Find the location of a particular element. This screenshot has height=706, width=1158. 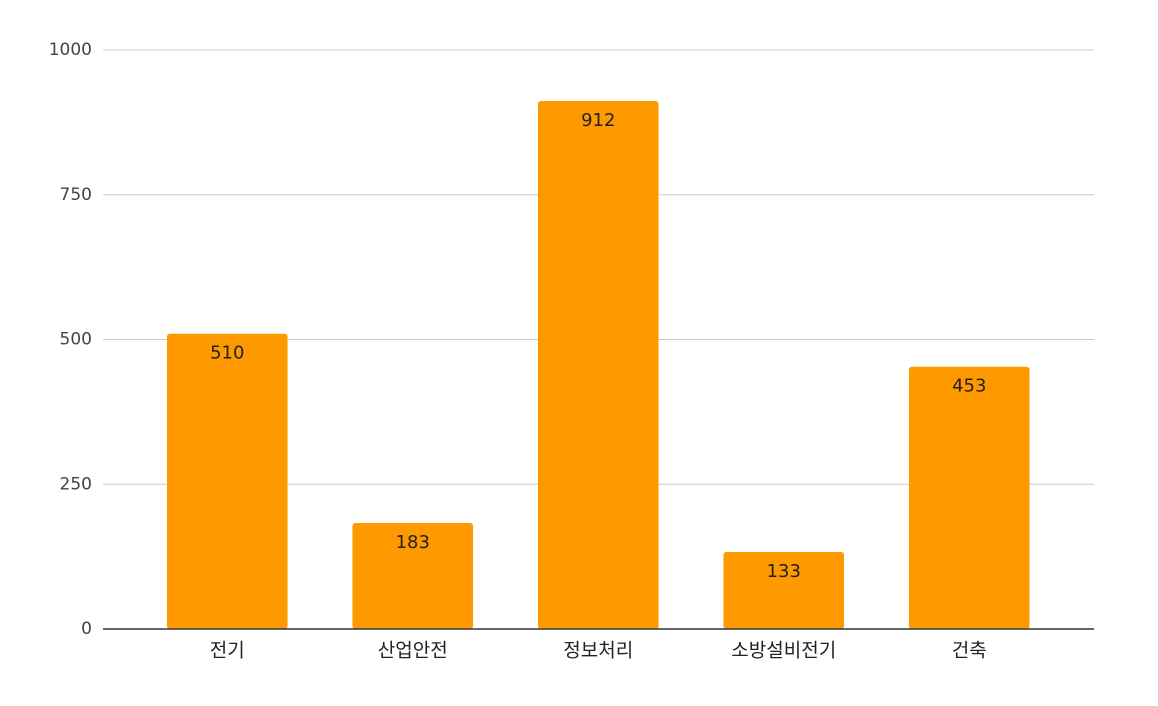

y-tick-label: 1000 is located at coordinates (70, 50).